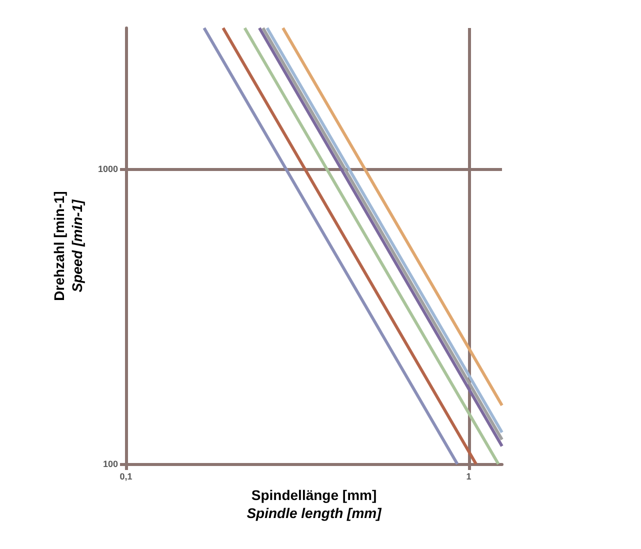 The image size is (641, 549). Describe the element at coordinates (314, 504) in the screenshot. I see `x-axis-title: Spindellänge [mm] Spindle length [mm]` at that location.